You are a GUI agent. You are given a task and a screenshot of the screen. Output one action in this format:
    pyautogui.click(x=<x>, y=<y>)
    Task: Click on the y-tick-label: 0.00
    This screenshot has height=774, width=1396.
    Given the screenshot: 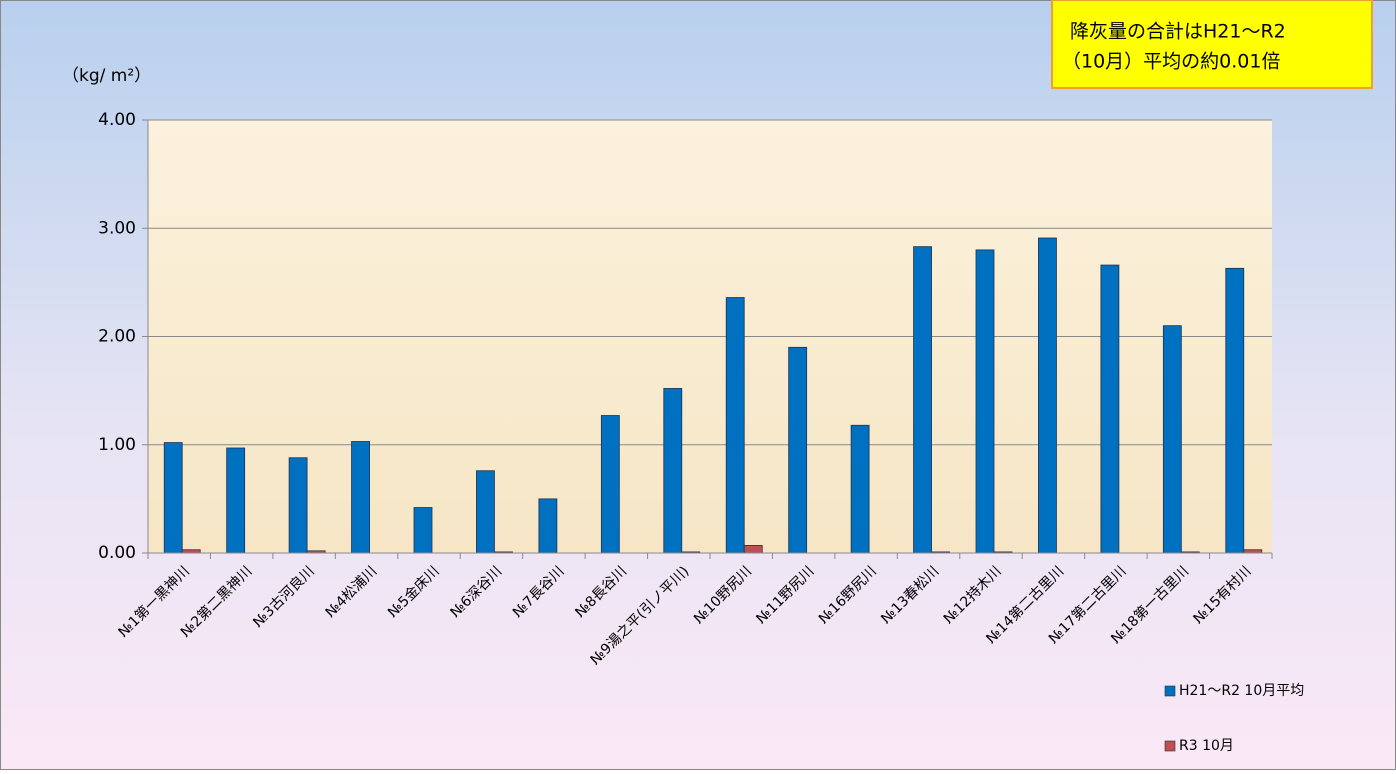 What is the action you would take?
    pyautogui.click(x=117, y=553)
    